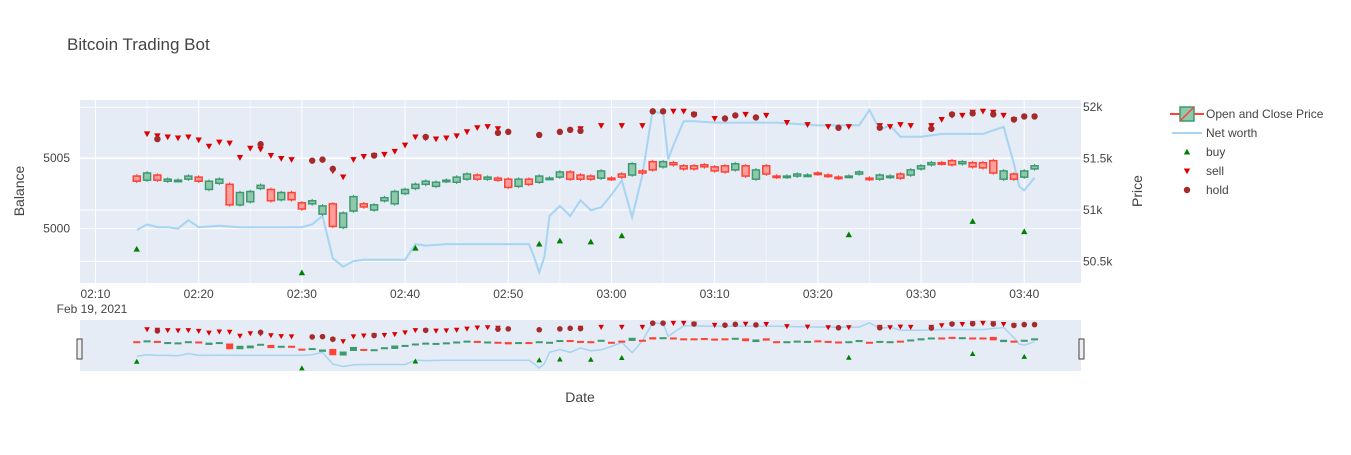 Image resolution: width=1351 pixels, height=455 pixels. Describe the element at coordinates (92, 309) in the screenshot. I see `x-date-label: Feb 19, 2021` at that location.